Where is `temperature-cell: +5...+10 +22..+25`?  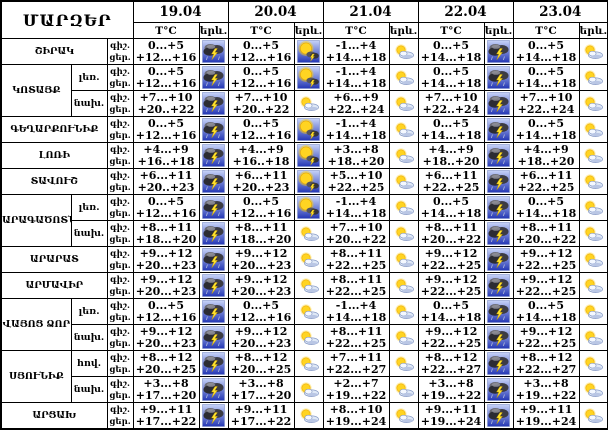
temperature-cell: +5...+10 +22..+25 is located at coordinates (356, 181).